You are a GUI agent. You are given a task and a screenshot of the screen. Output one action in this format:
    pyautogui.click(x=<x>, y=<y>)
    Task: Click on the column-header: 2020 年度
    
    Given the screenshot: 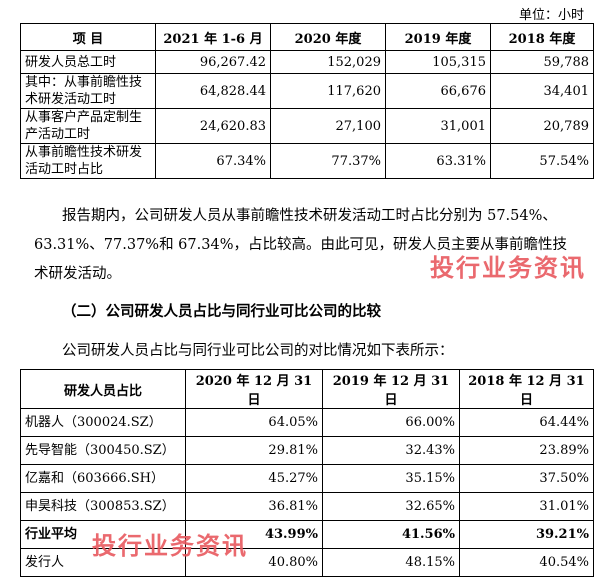 What is the action you would take?
    pyautogui.click(x=328, y=37)
    